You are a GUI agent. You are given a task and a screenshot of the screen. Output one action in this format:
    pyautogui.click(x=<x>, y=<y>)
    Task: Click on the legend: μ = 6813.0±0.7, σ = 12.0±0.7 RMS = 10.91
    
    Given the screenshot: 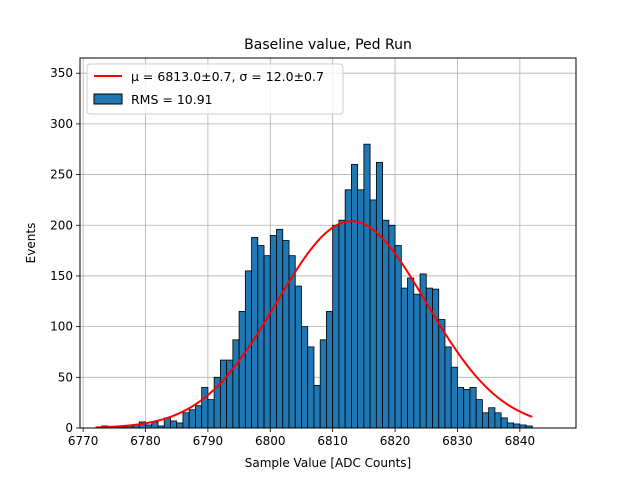 What is the action you would take?
    pyautogui.click(x=215, y=89)
    